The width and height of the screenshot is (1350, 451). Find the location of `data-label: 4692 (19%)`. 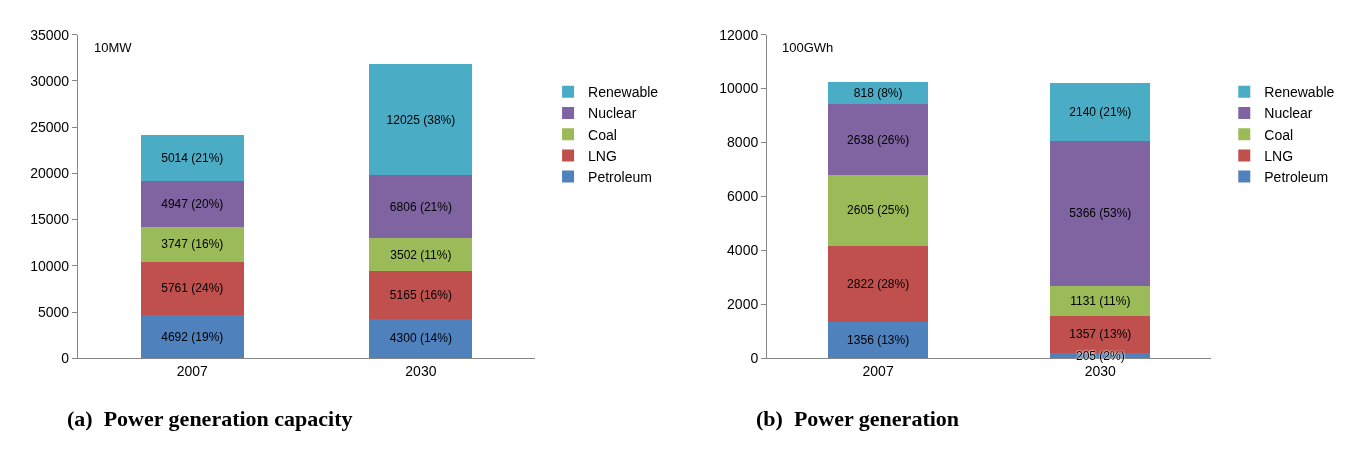

data-label: 4692 (19%) is located at coordinates (192, 336).